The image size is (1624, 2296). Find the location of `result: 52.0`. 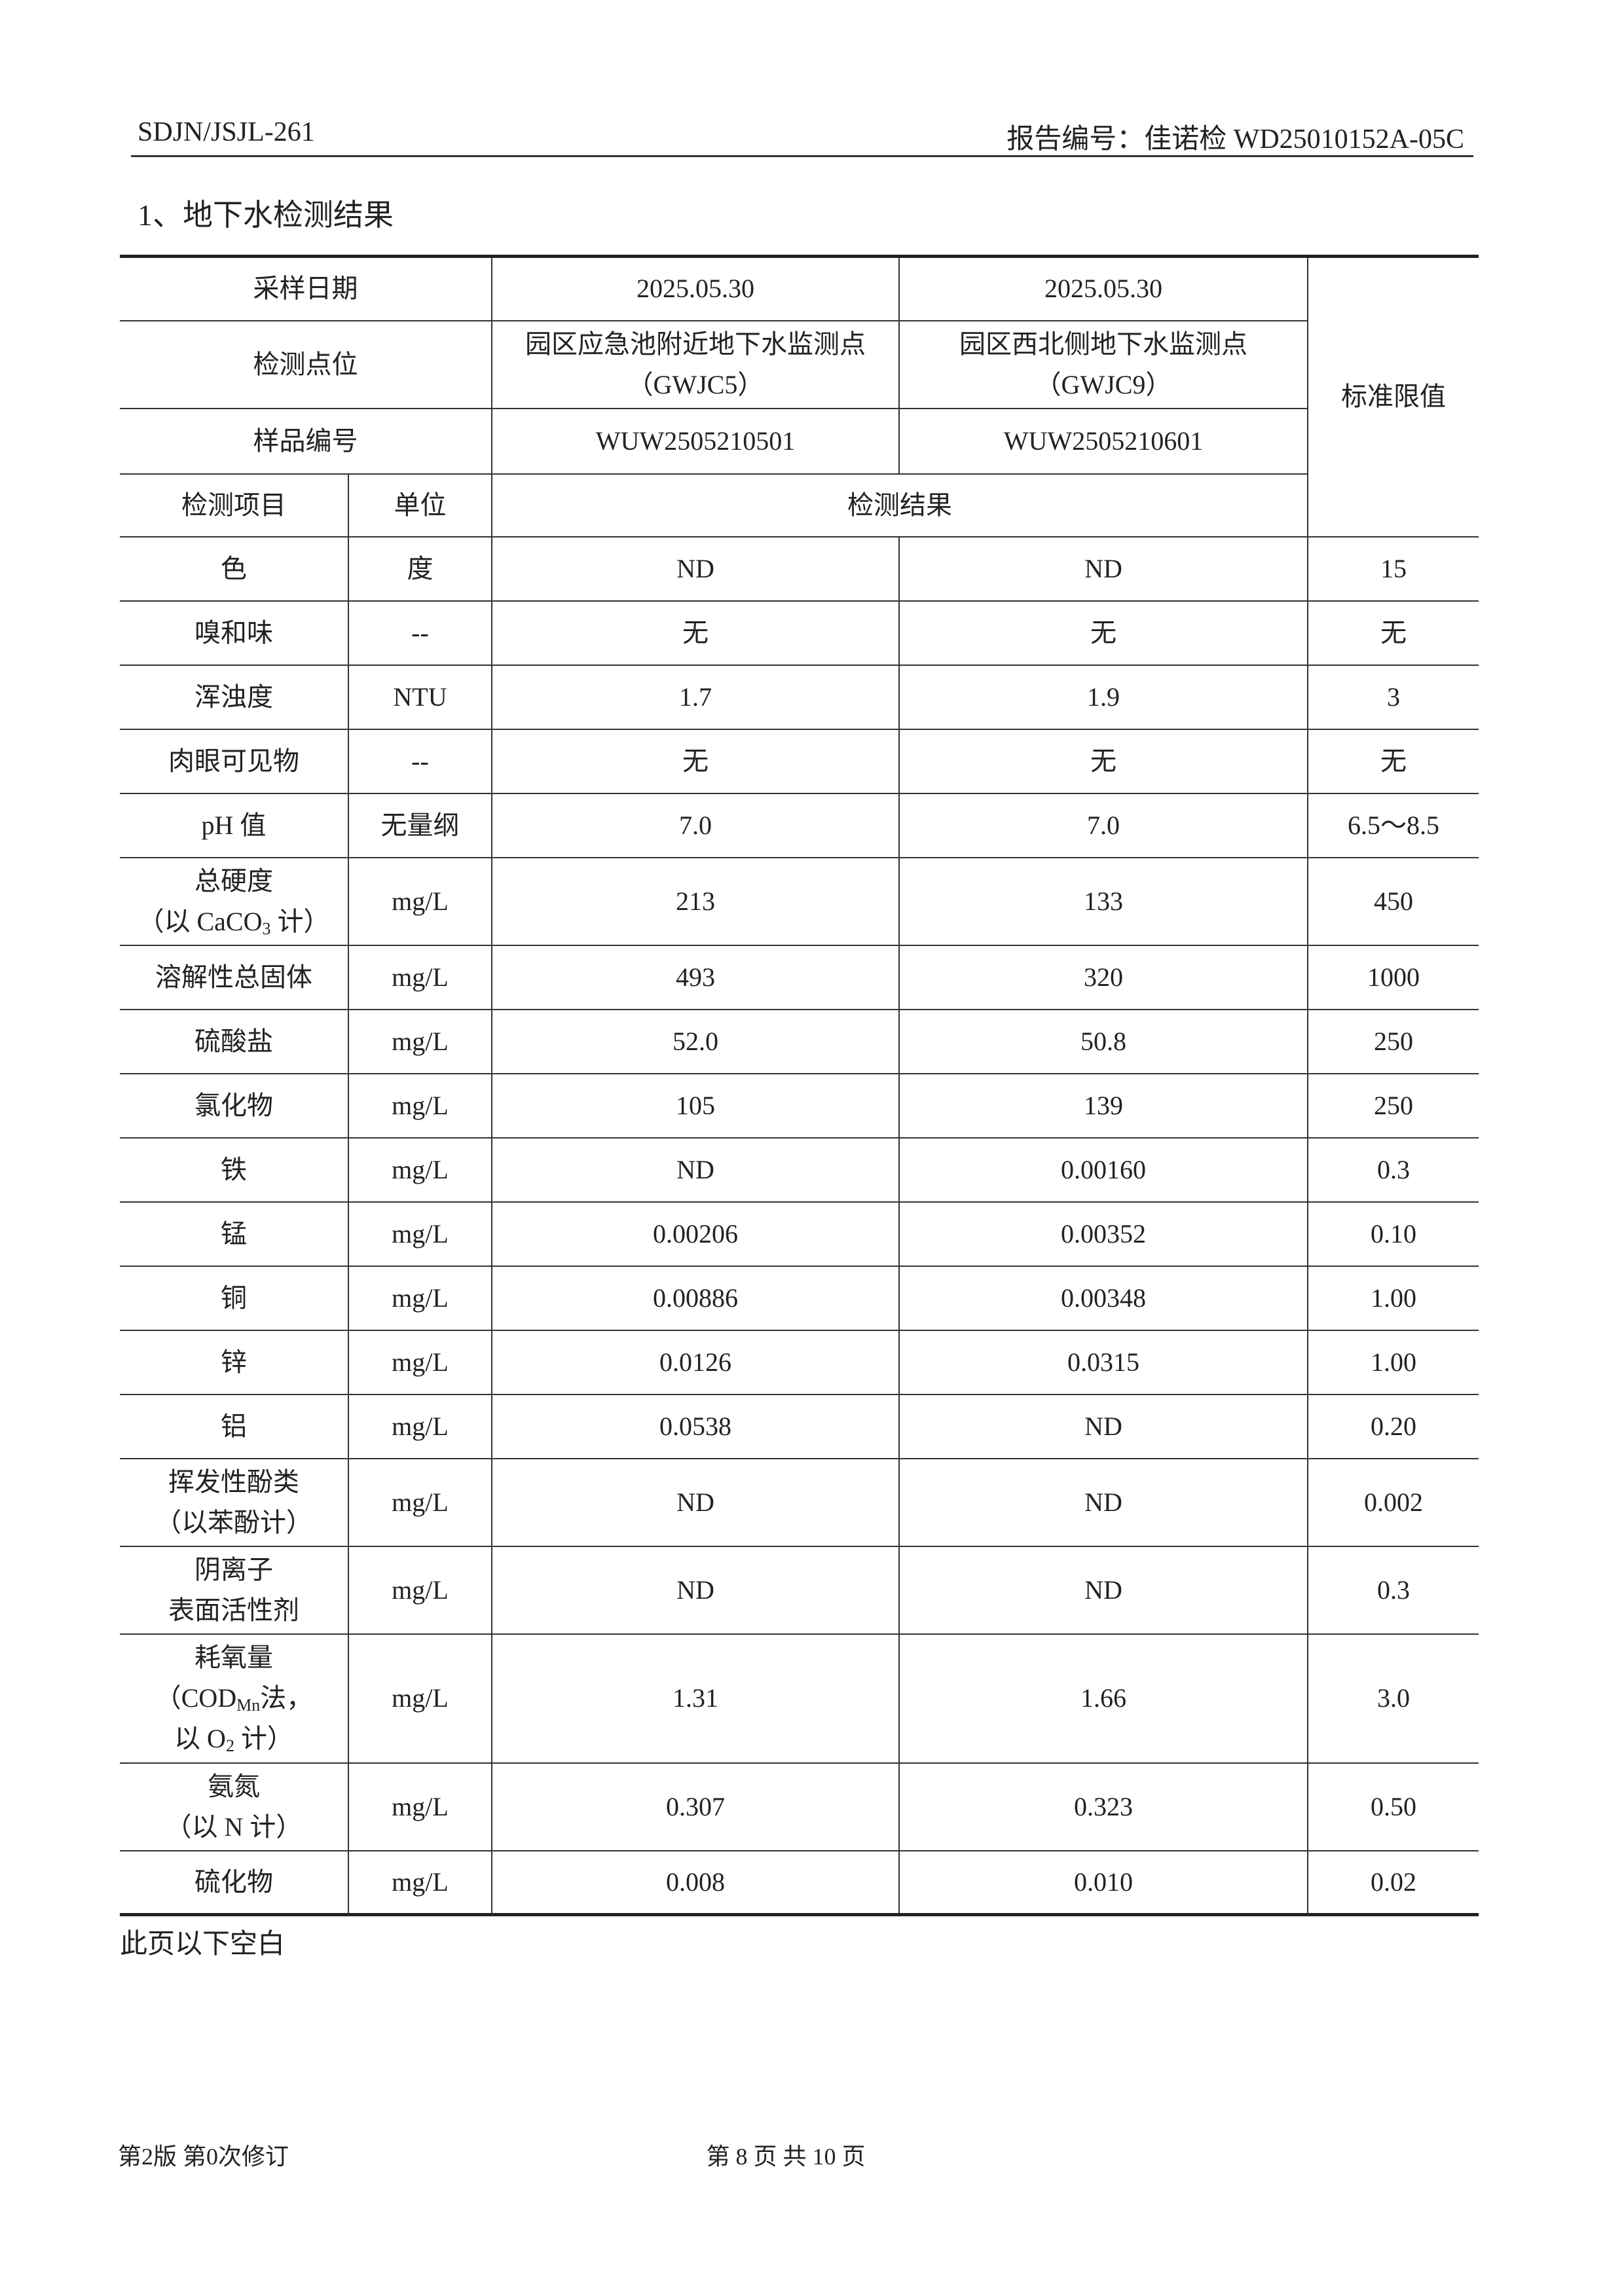

result: 52.0 is located at coordinates (695, 1041).